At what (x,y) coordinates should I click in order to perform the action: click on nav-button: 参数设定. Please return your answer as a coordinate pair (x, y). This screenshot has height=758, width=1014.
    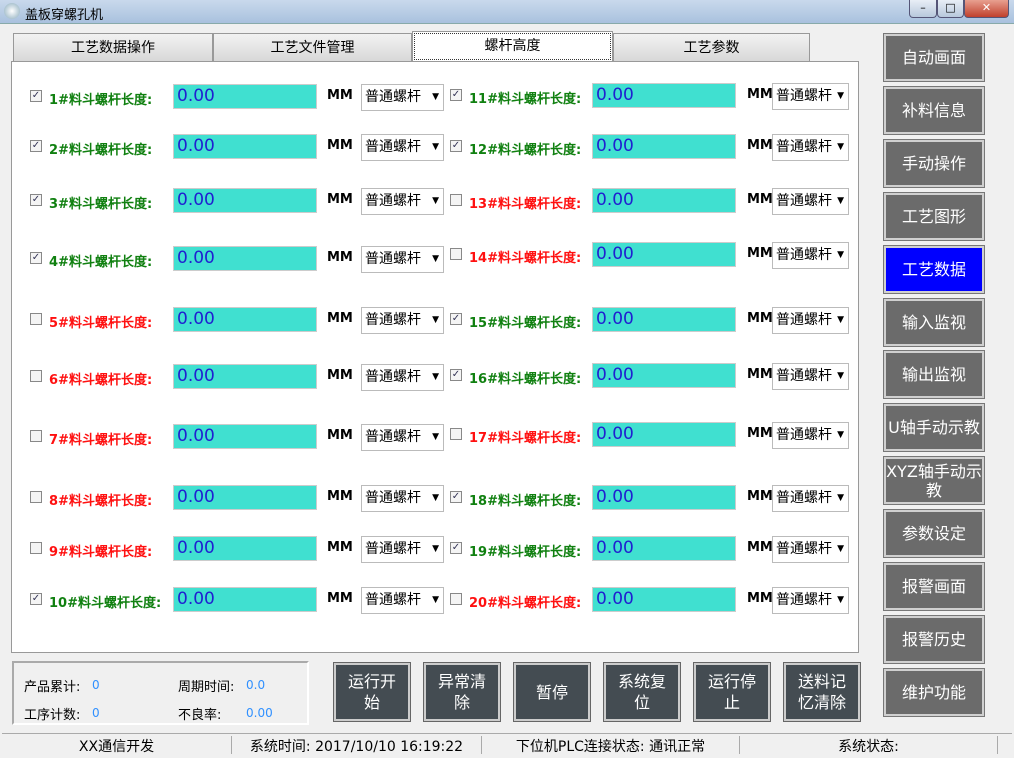
    Looking at the image, I should click on (934, 534).